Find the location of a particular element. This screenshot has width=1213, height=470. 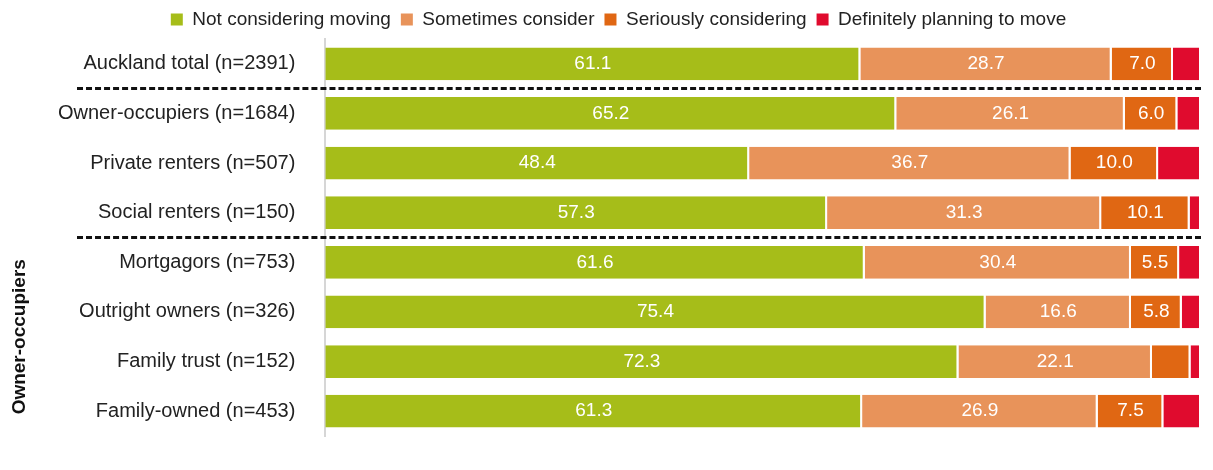

y-tick-label: Family trust (n=152) is located at coordinates (206, 360).